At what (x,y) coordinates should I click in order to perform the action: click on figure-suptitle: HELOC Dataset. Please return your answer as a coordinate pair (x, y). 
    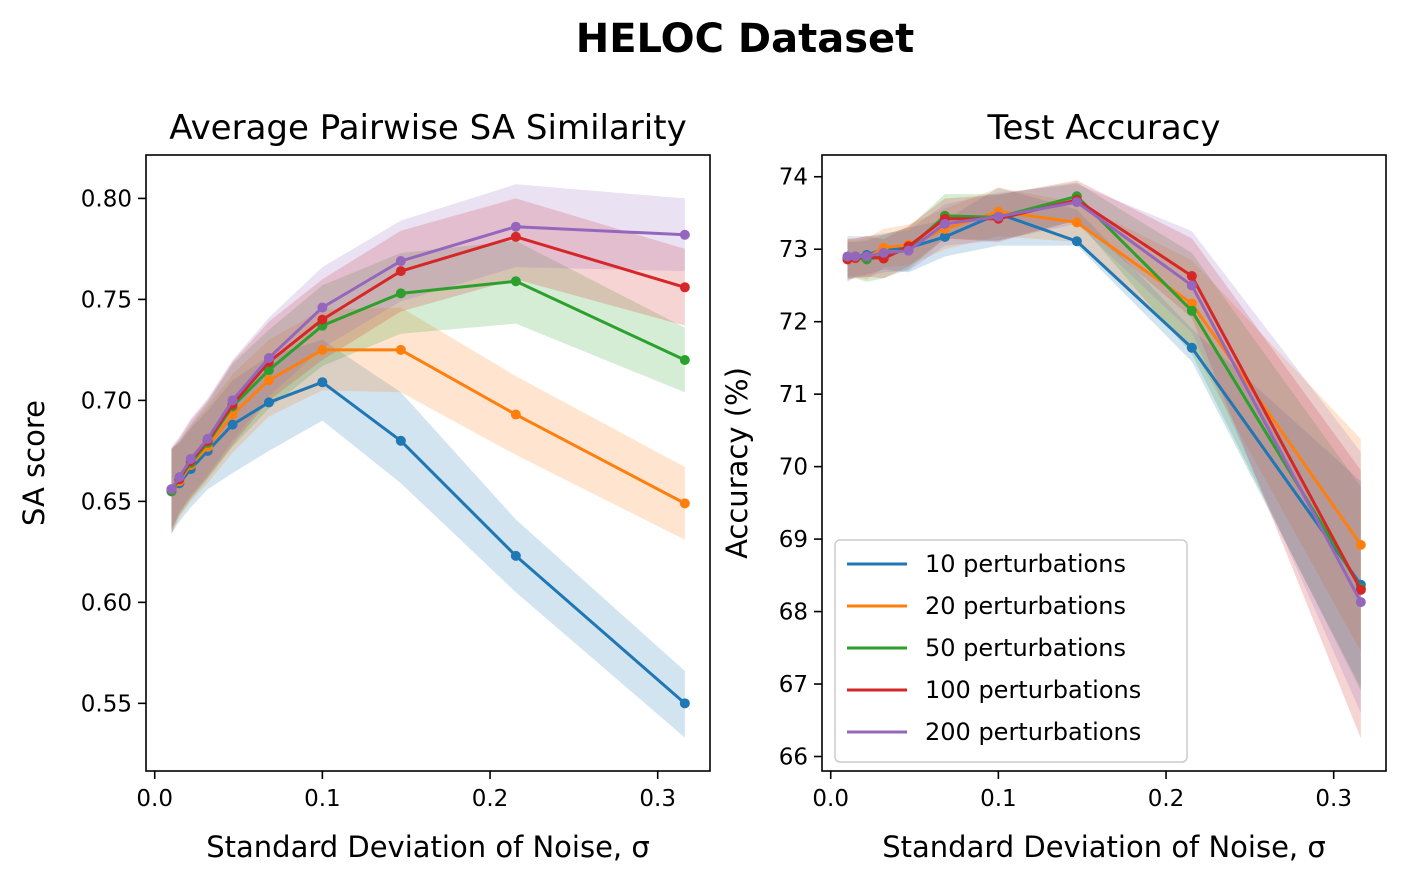
    Looking at the image, I should click on (745, 39).